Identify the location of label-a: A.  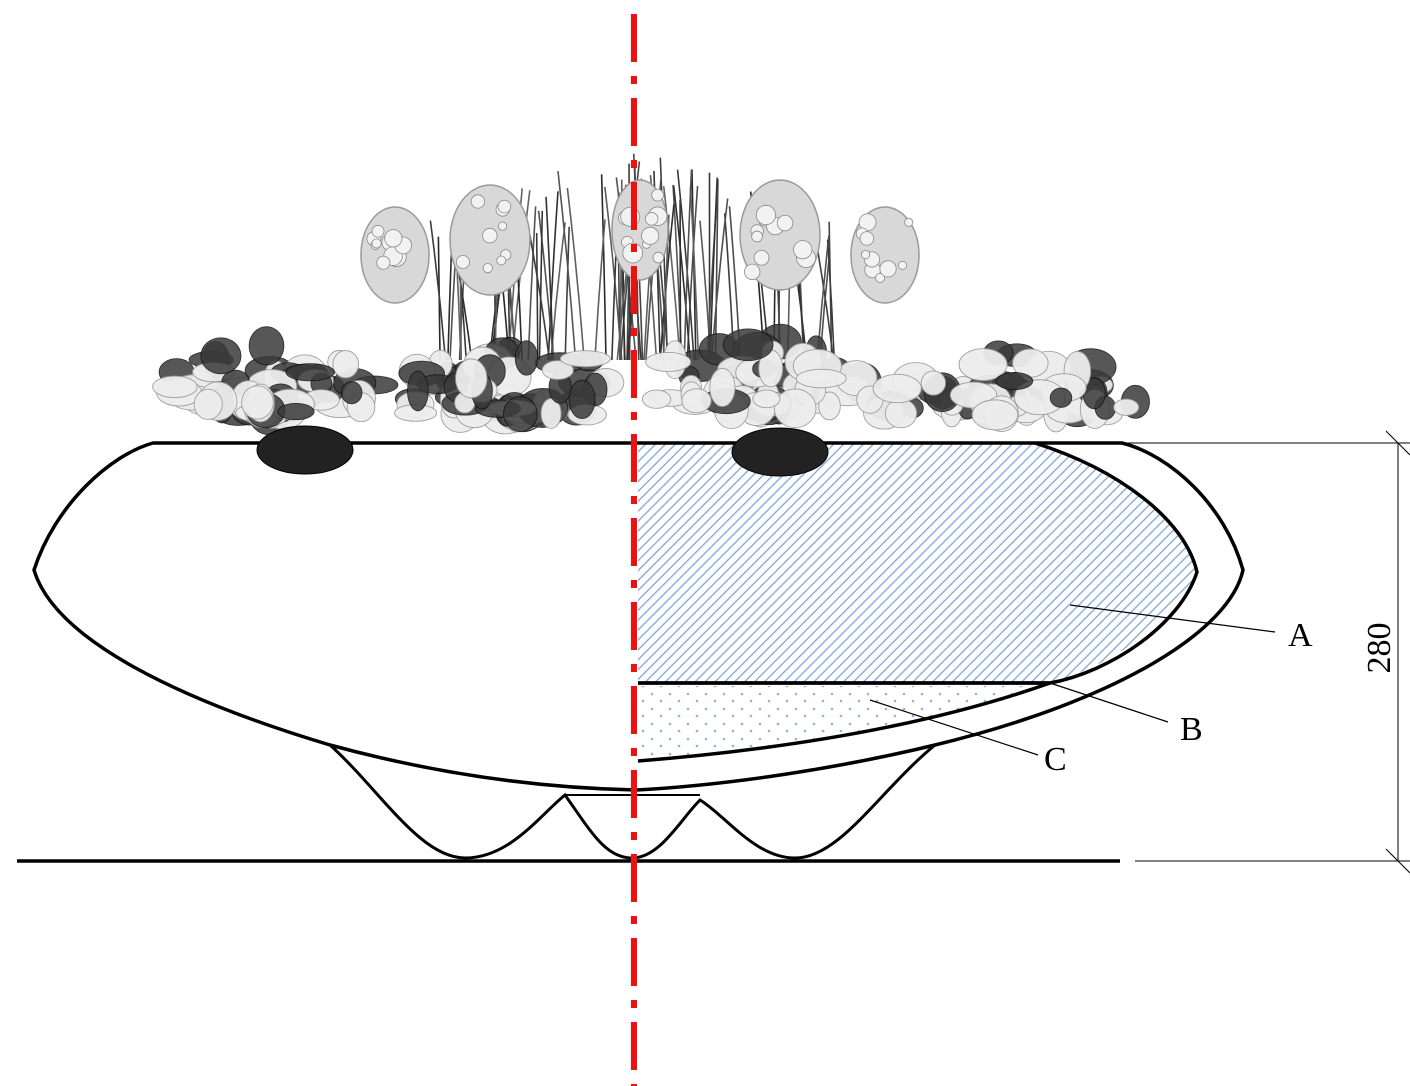
(1300, 635).